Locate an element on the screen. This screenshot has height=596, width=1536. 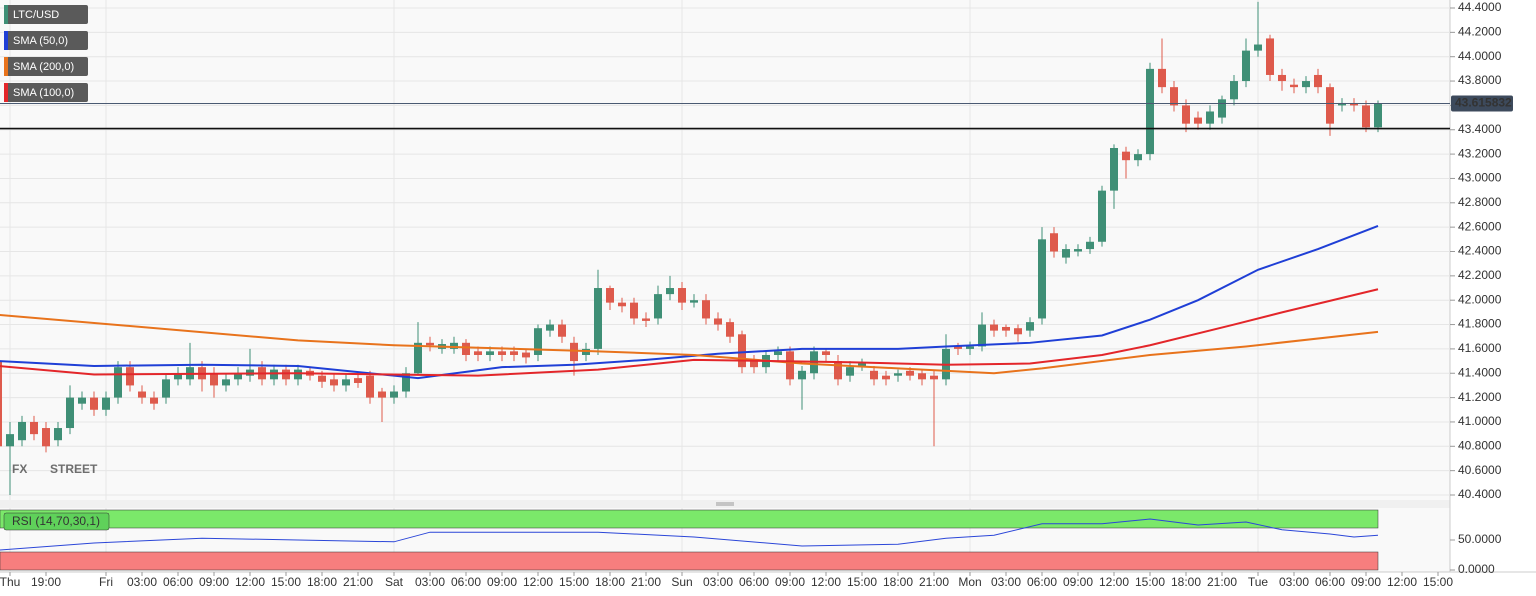
y-tick-label: 41.2000 is located at coordinates (1480, 397).